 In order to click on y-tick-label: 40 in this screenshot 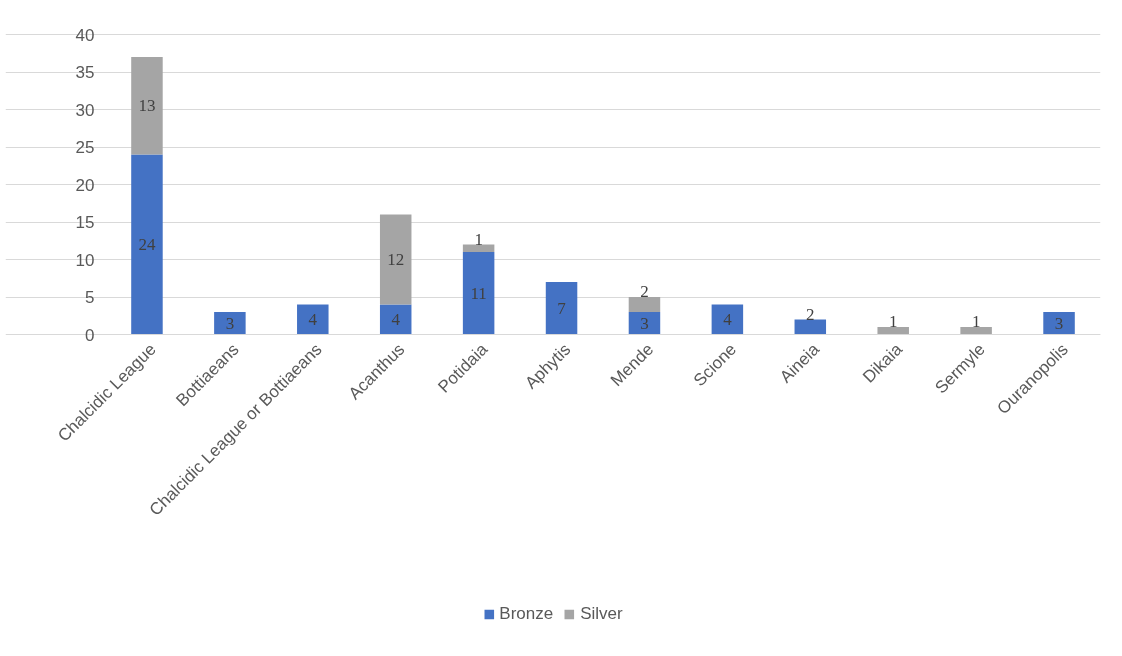, I will do `click(85, 35)`.